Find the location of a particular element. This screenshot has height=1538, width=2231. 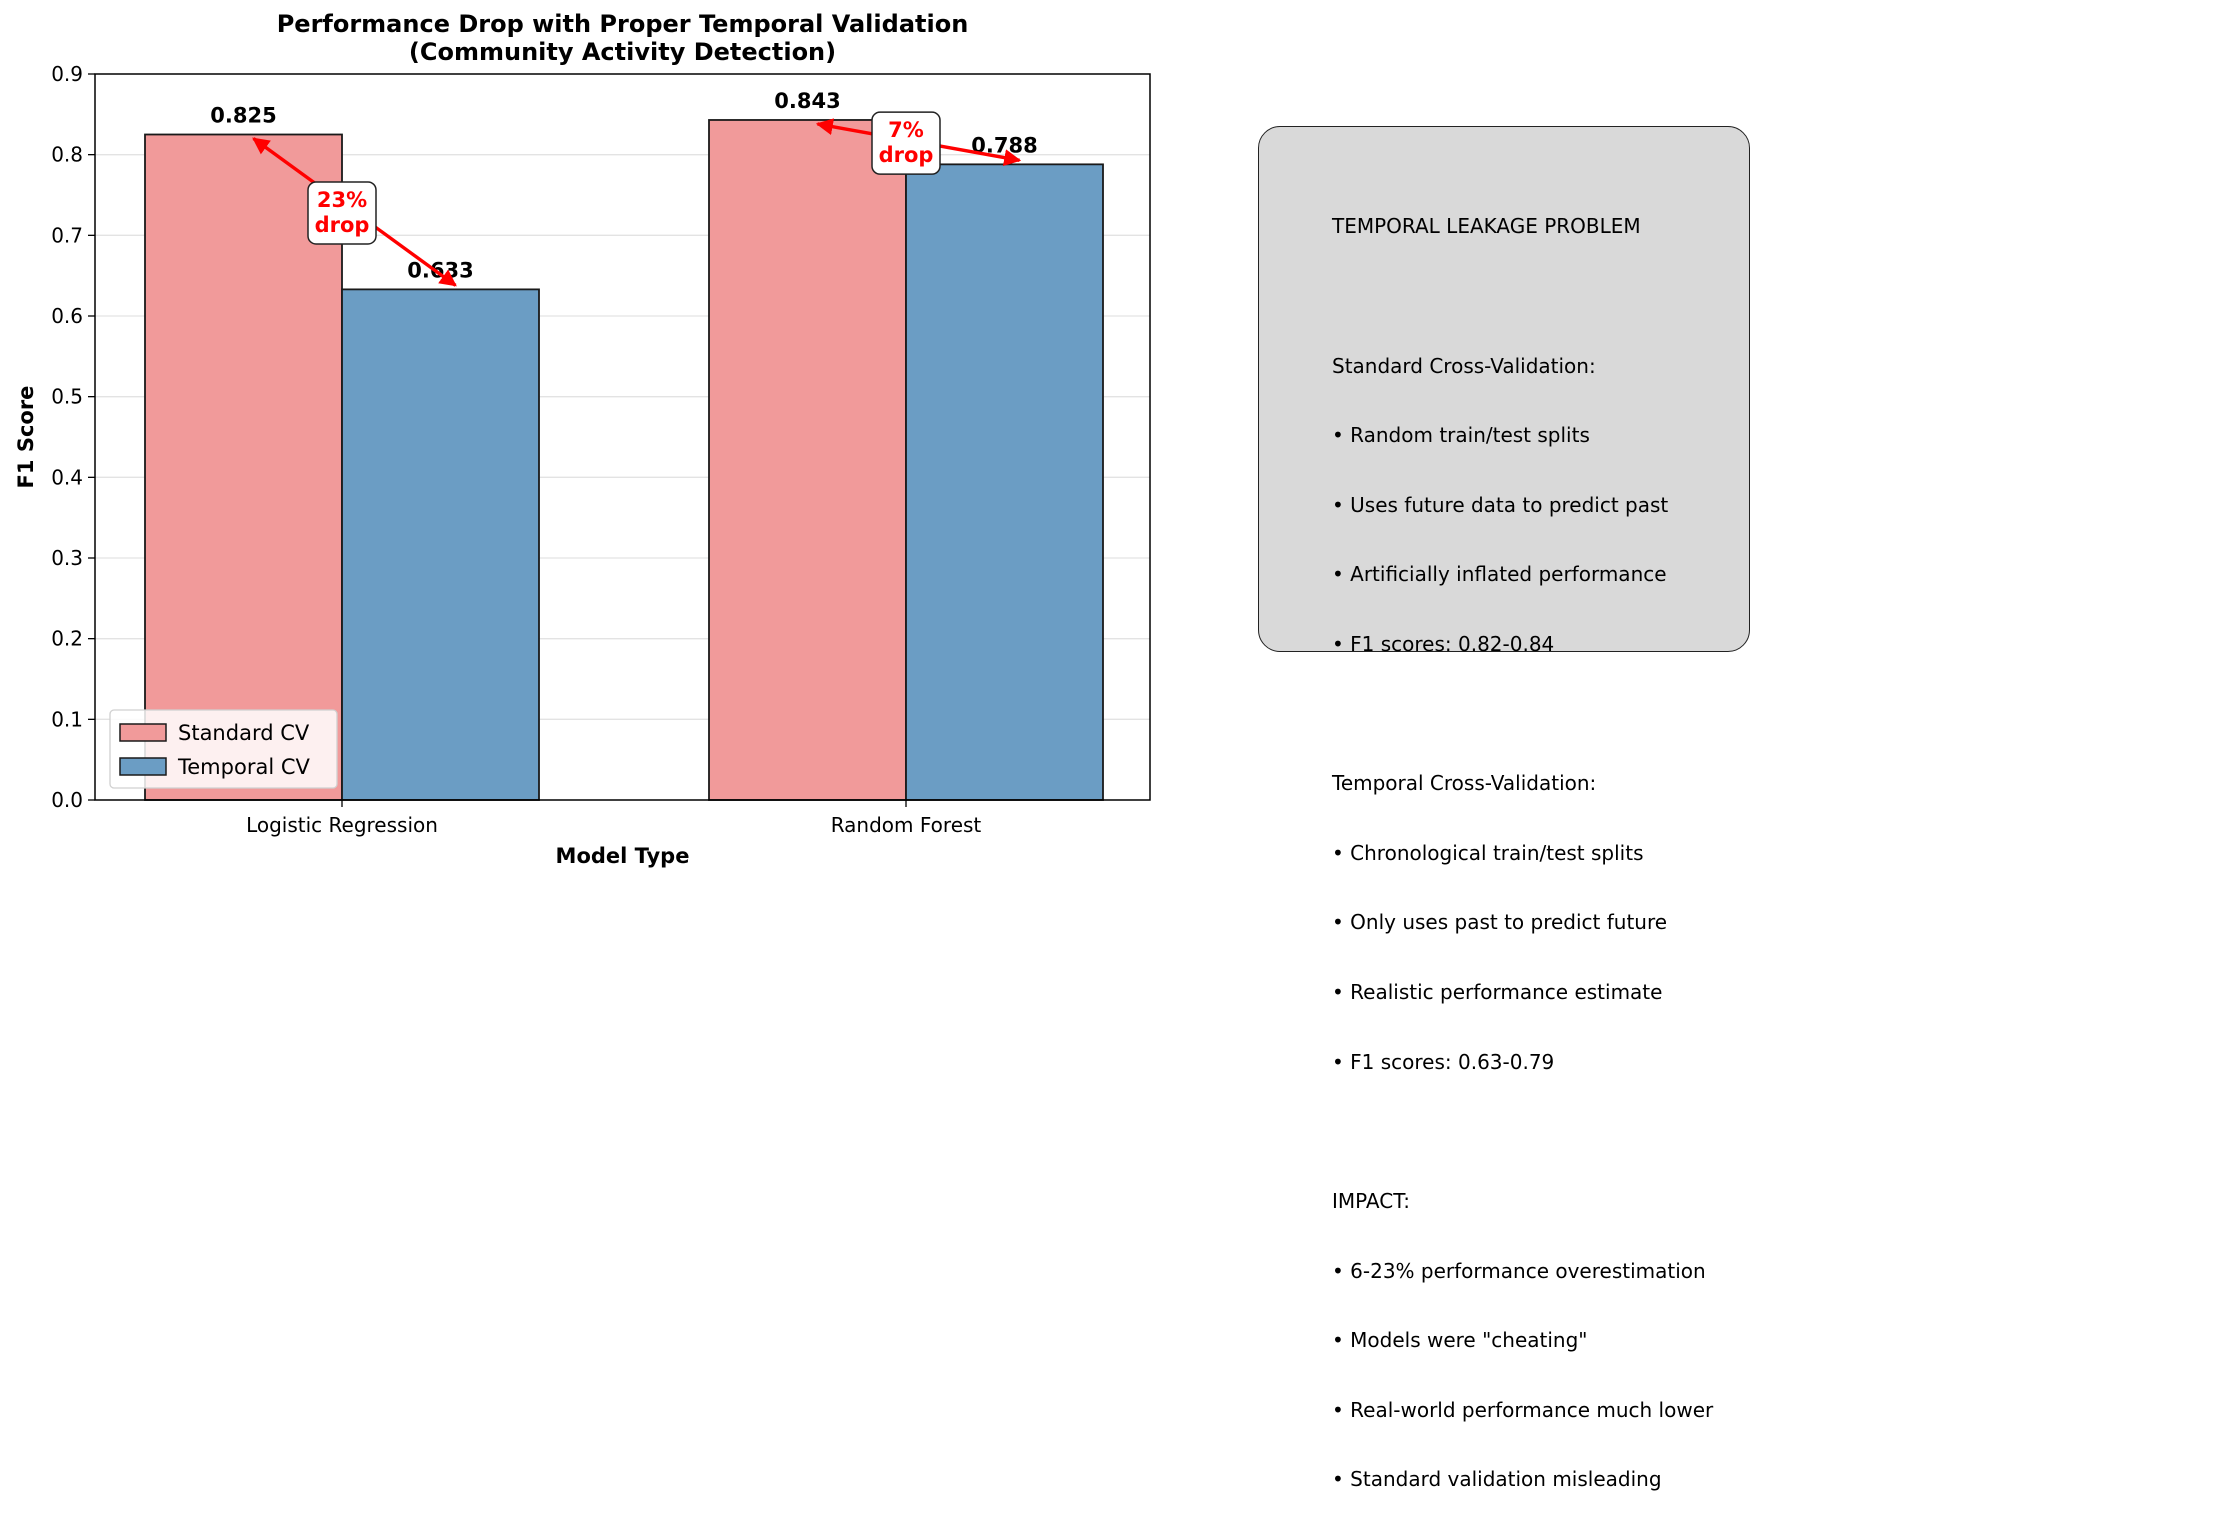

section-standard-item: • Random train/test splits is located at coordinates (1461, 435).